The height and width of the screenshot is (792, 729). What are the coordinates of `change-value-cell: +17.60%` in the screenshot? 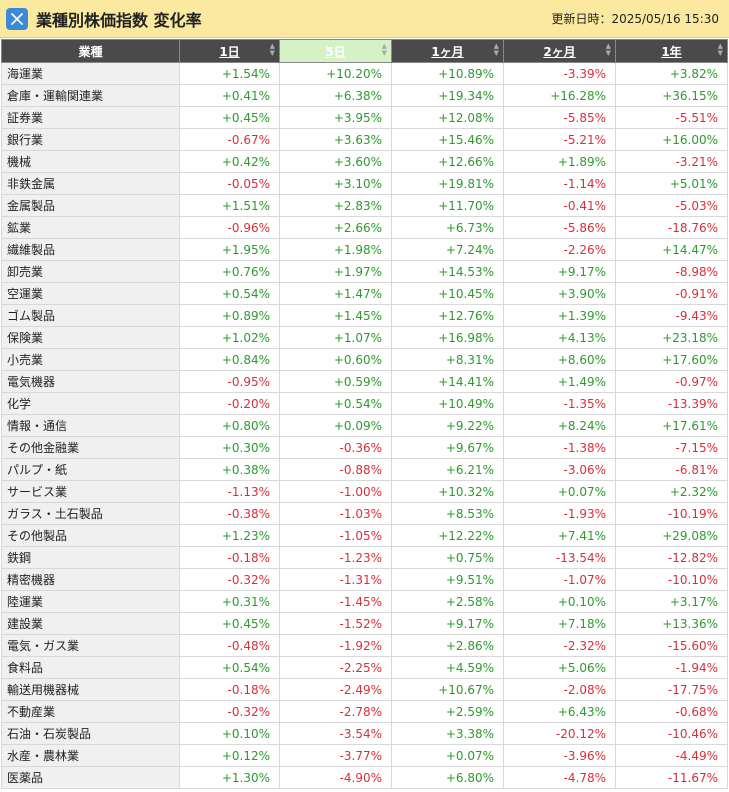 It's located at (671, 359).